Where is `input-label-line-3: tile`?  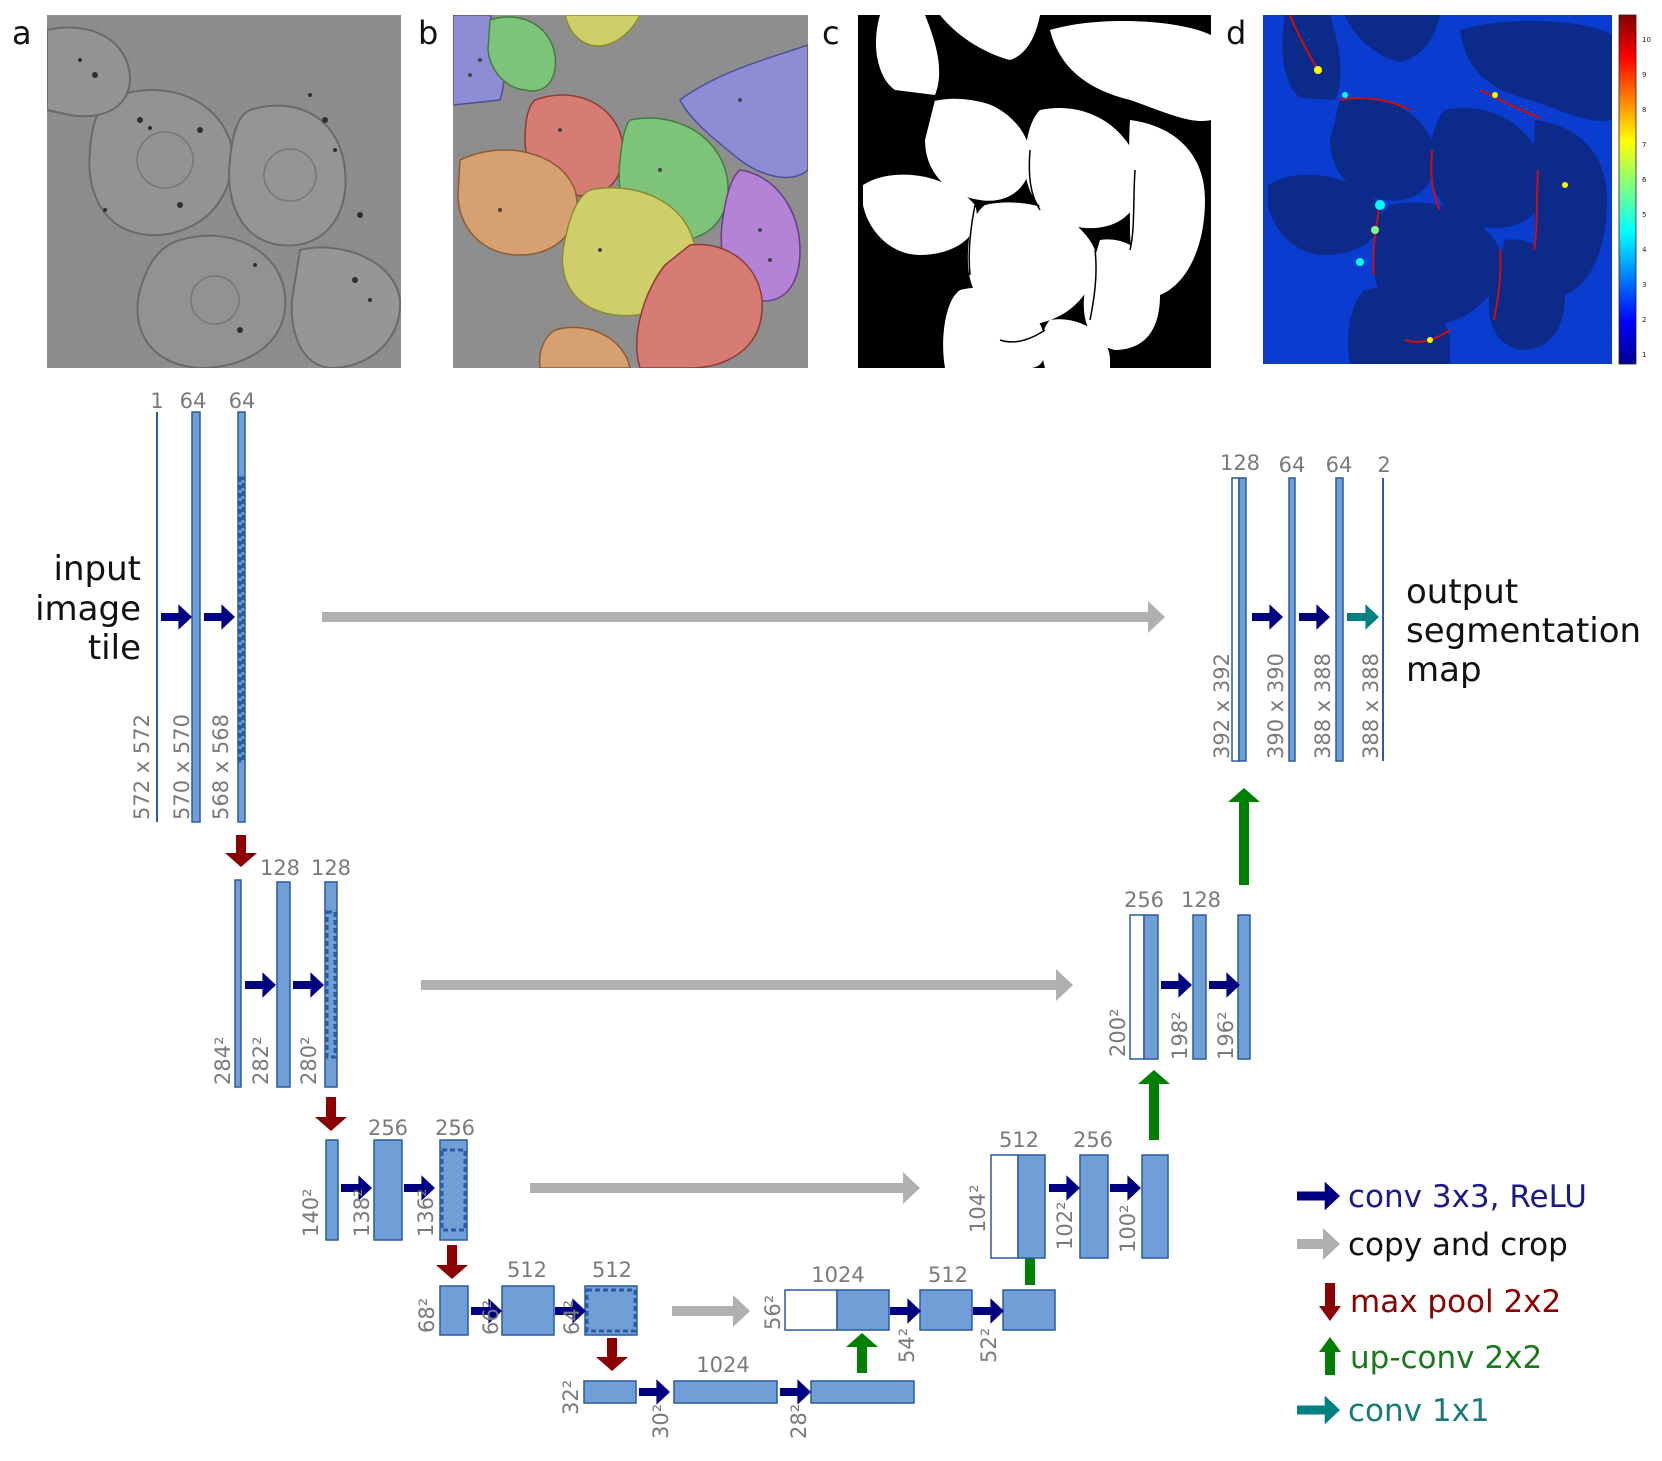
input-label-line-3: tile is located at coordinates (114, 648).